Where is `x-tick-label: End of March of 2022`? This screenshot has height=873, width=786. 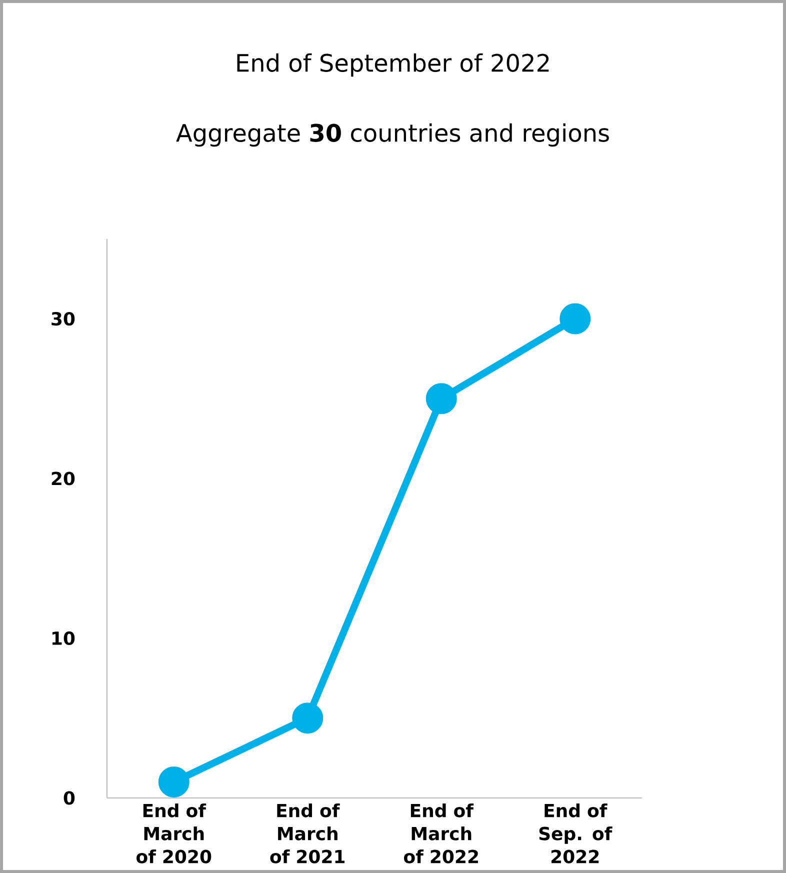 x-tick-label: End of March of 2022 is located at coordinates (441, 833).